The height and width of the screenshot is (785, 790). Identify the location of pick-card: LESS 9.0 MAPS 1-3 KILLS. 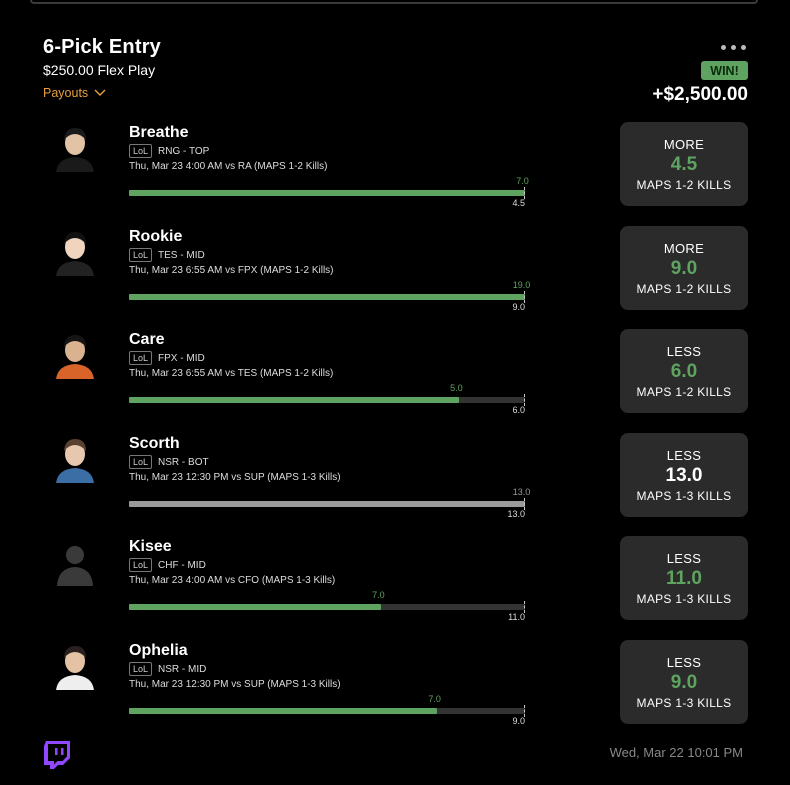
(684, 682).